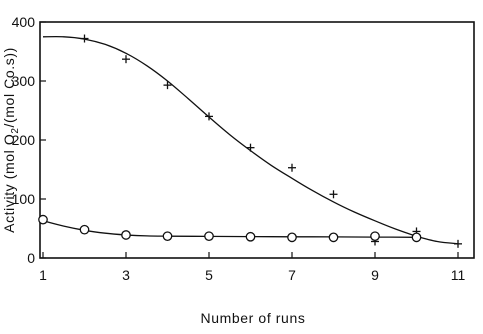  Describe the element at coordinates (9, 183) in the screenshot. I see `y-axis-title-main: Activity (mol O` at that location.